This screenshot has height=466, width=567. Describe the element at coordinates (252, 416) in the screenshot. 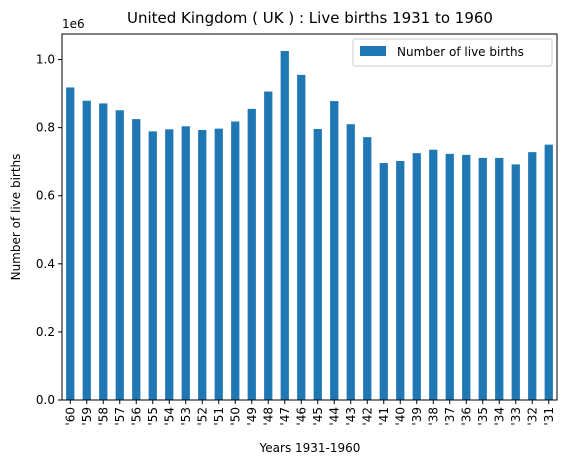

I see `x-tick-label: '49` at that location.